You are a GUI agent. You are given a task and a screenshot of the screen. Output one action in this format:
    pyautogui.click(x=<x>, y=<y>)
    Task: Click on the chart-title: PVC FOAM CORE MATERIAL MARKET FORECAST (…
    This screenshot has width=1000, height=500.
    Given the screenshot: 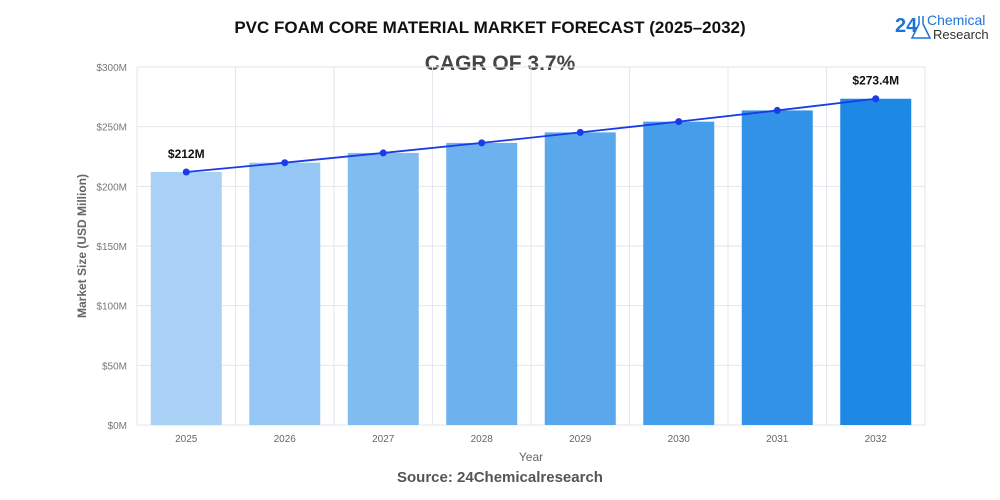 What is the action you would take?
    pyautogui.click(x=490, y=27)
    